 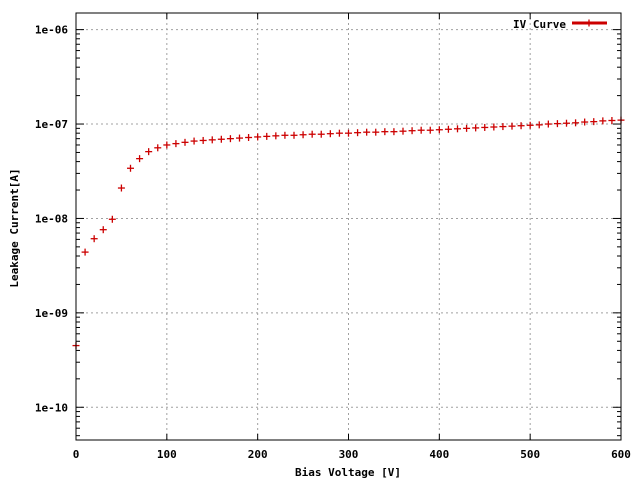 I want to click on y-tick-label: 1e-08, so click(x=51, y=218).